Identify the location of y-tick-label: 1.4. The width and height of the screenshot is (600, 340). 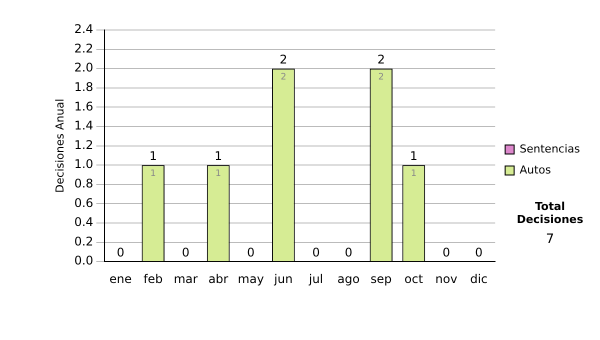
(84, 125).